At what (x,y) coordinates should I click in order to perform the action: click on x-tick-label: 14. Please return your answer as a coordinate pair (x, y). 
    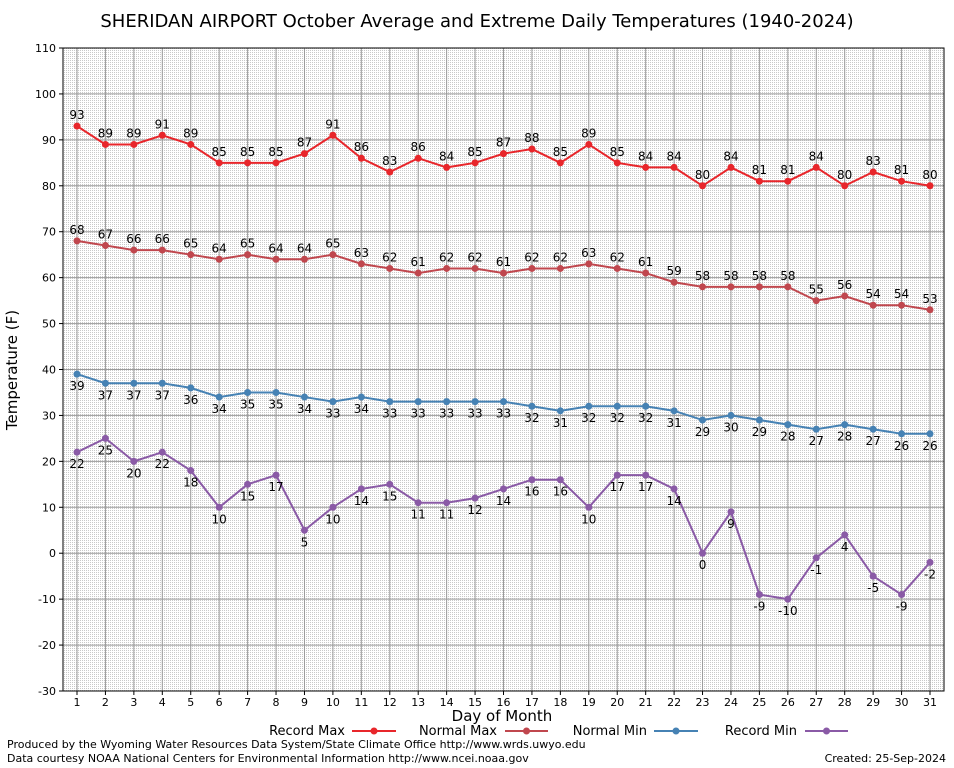
    Looking at the image, I should click on (447, 702).